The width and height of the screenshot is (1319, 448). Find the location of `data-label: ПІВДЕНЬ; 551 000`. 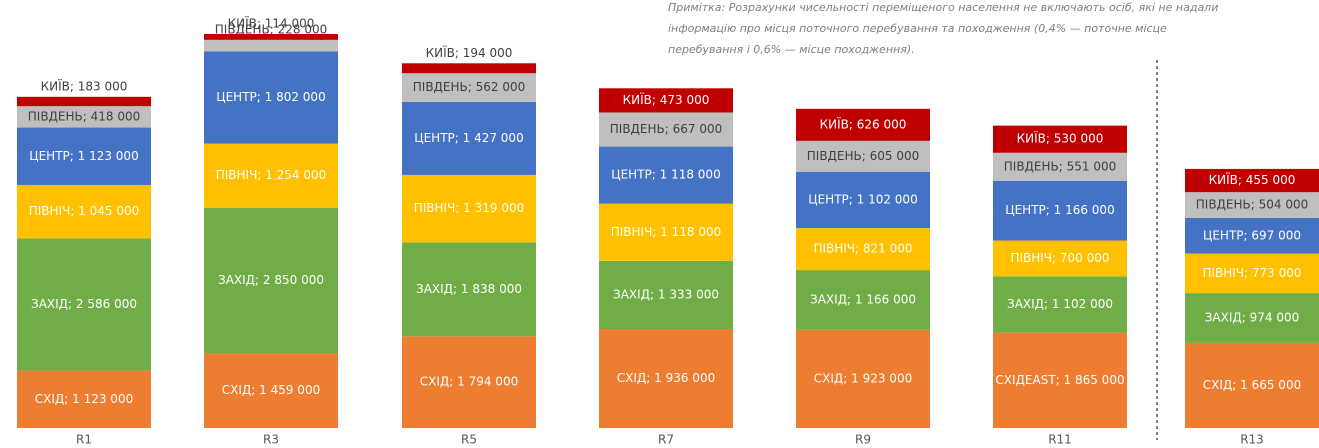

data-label: ПІВДЕНЬ; 551 000 is located at coordinates (1060, 166).